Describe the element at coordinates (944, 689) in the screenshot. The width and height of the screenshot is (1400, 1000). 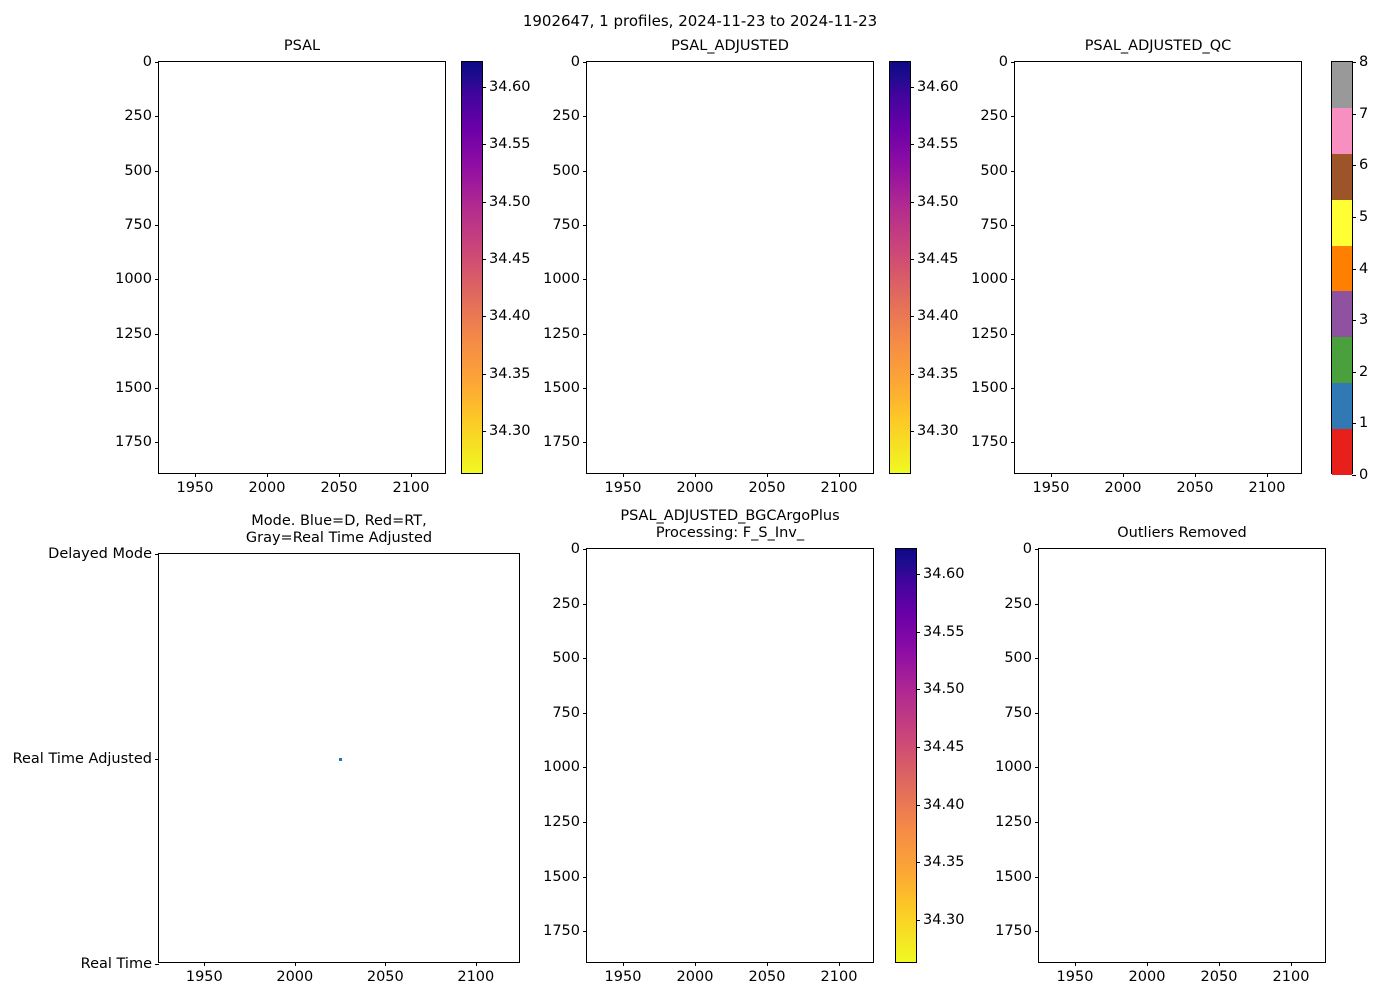
I see `colorbar-bgc-tick-3450: 34.50` at that location.